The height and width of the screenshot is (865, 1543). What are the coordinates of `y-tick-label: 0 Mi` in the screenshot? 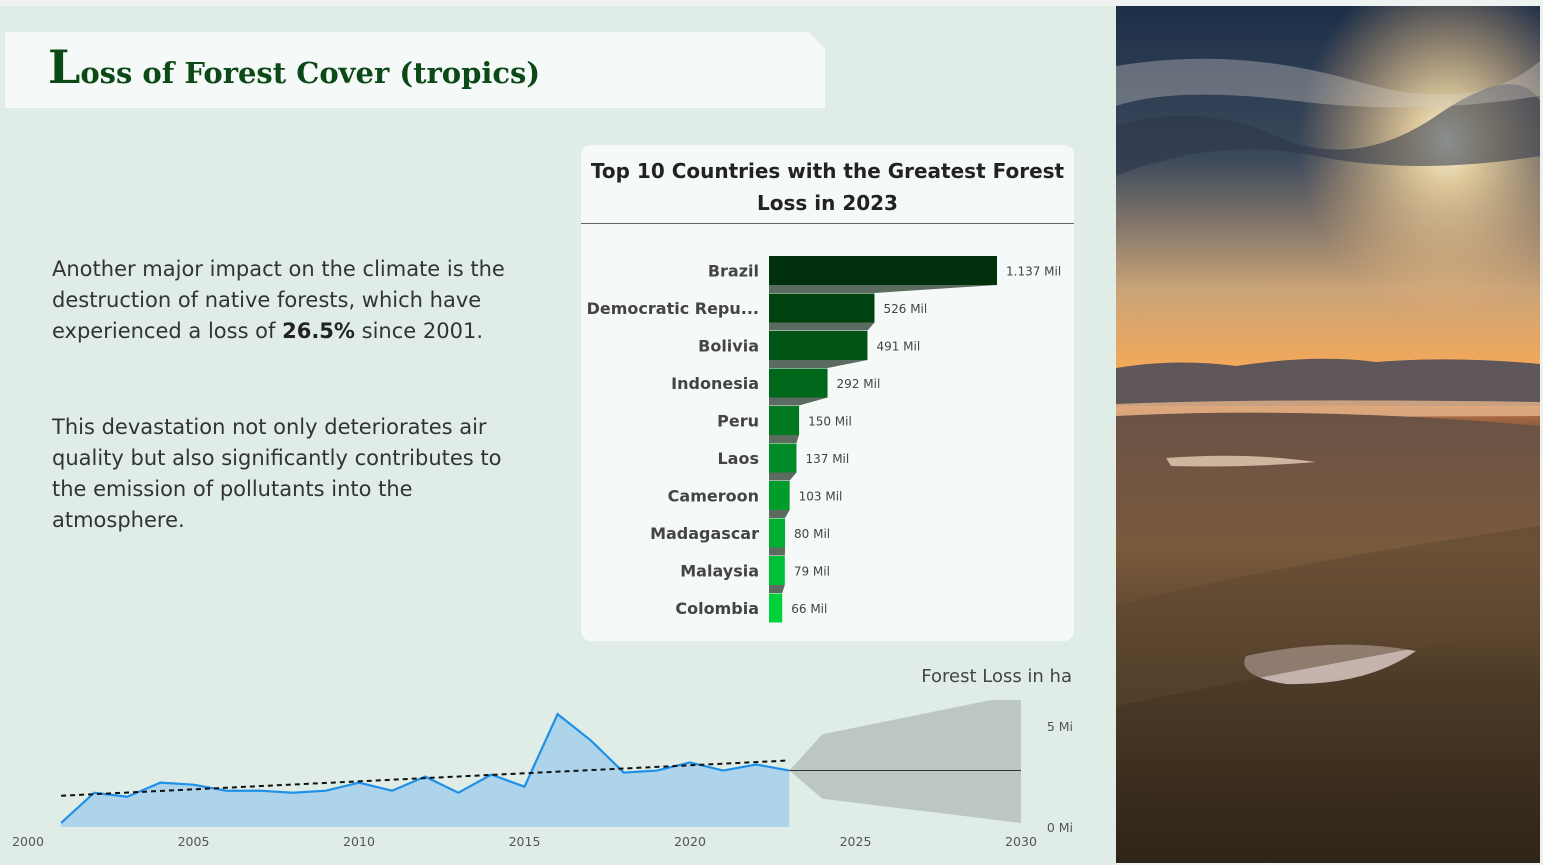 It's located at (1060, 827).